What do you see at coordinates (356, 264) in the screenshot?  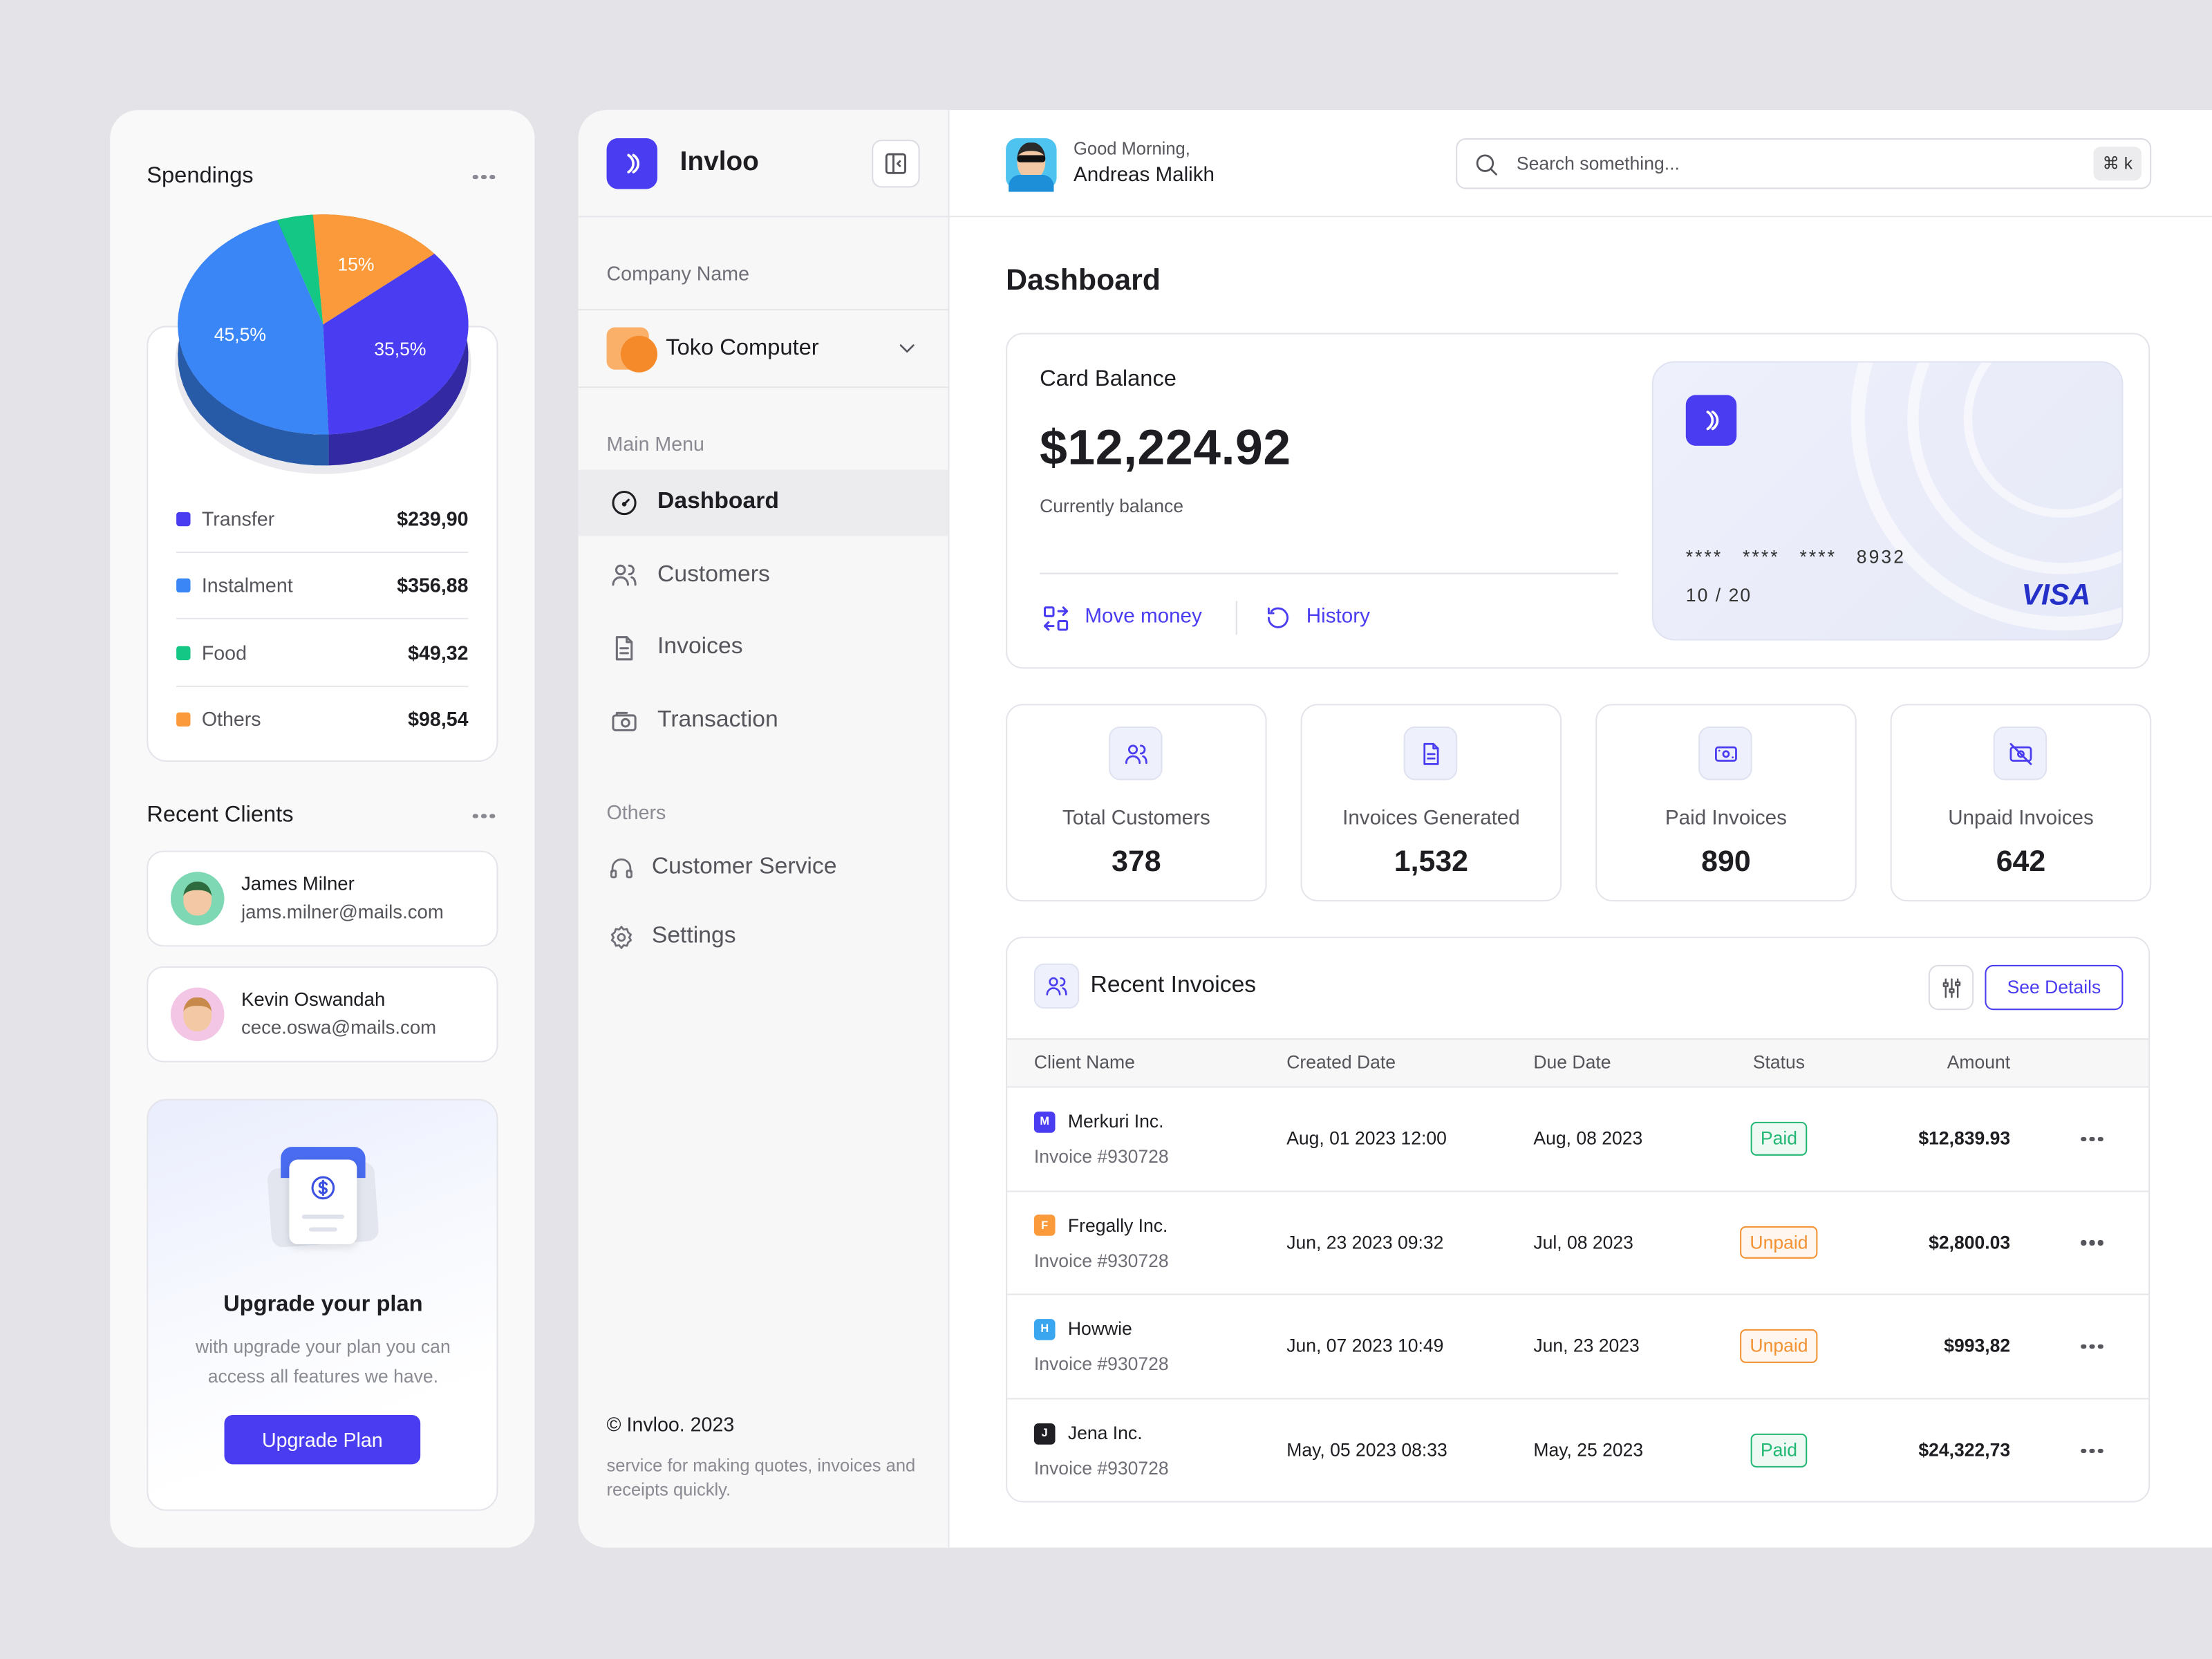 I see `pie-label: 15%` at bounding box center [356, 264].